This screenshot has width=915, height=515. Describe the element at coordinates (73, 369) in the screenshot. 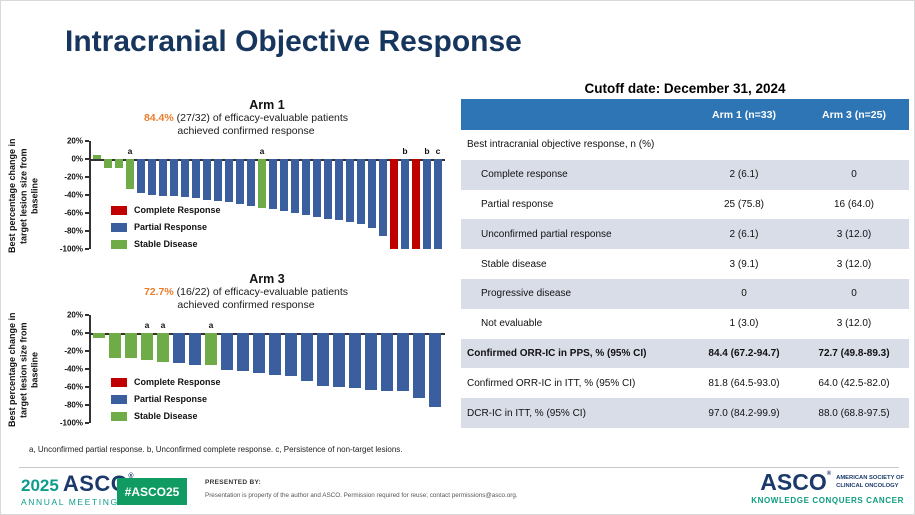

I see `y-axis-tick-label: -40%` at that location.